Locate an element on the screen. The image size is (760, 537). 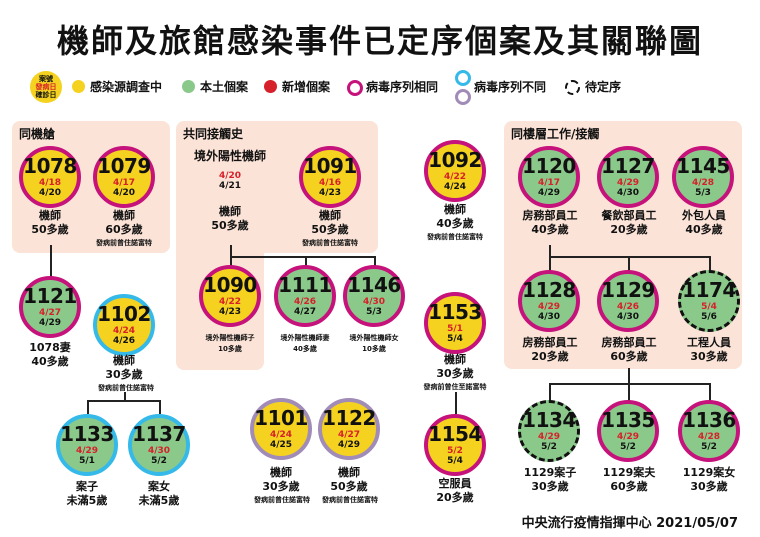
link-1090-up is located at coordinates (231, 261).